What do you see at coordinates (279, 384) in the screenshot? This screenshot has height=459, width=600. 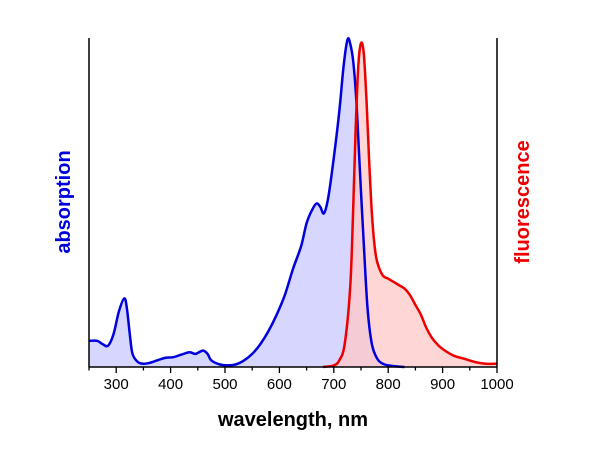 I see `x-tick-label: 600` at bounding box center [279, 384].